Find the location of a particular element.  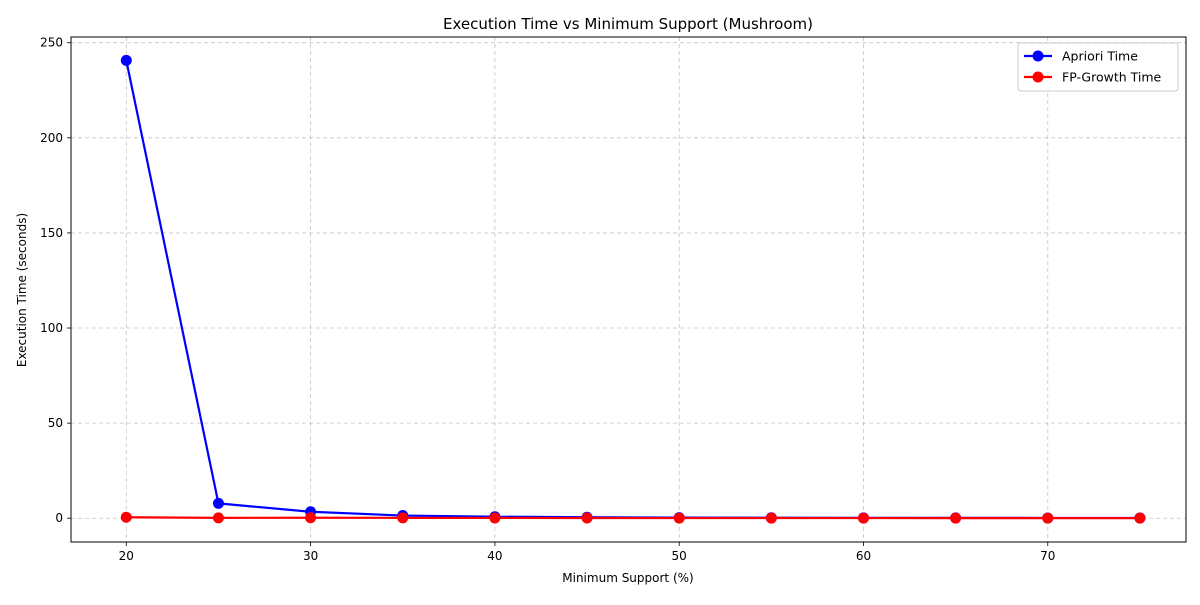

y-tick-label: 200 is located at coordinates (51, 138).